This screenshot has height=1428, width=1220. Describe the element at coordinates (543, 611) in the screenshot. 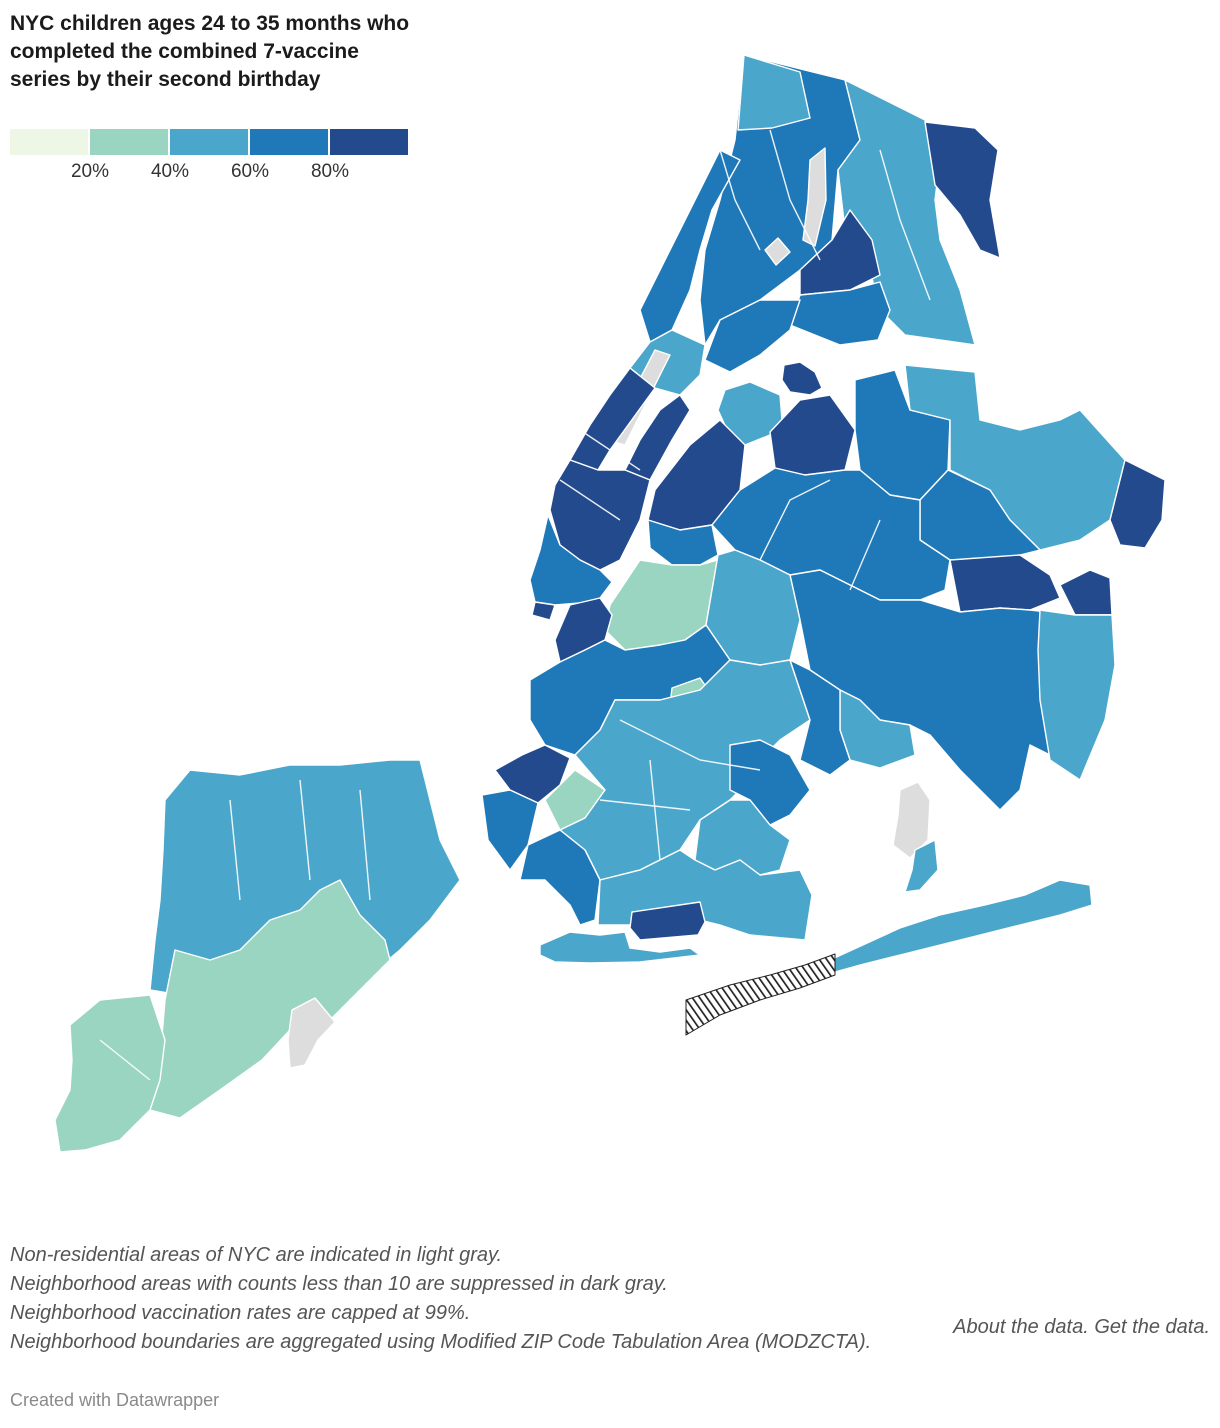

I see `manhattan-financial-district` at that location.